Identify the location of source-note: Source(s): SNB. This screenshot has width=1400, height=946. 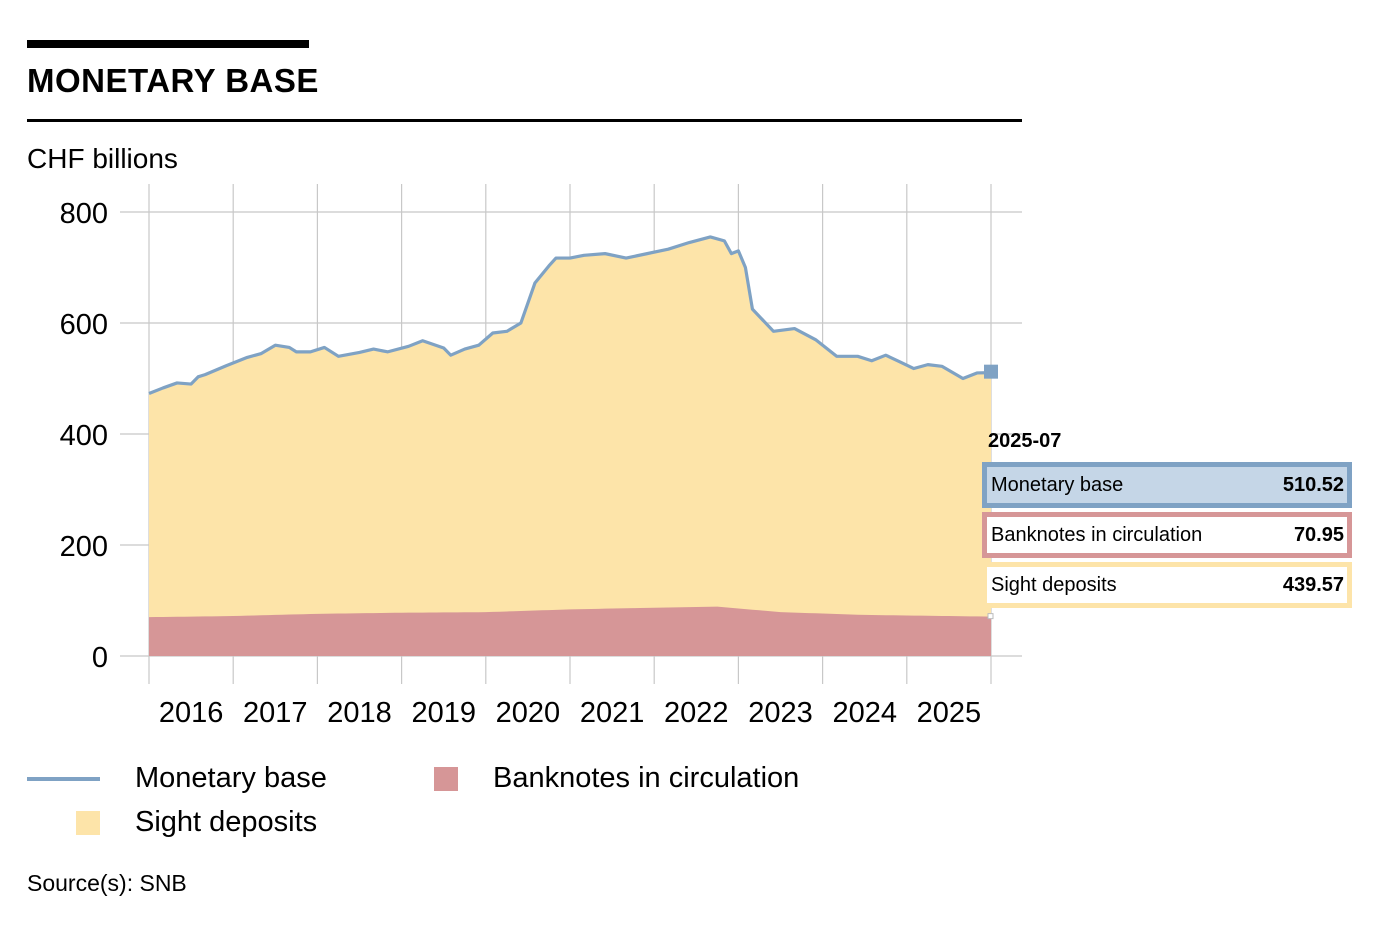
(107, 883).